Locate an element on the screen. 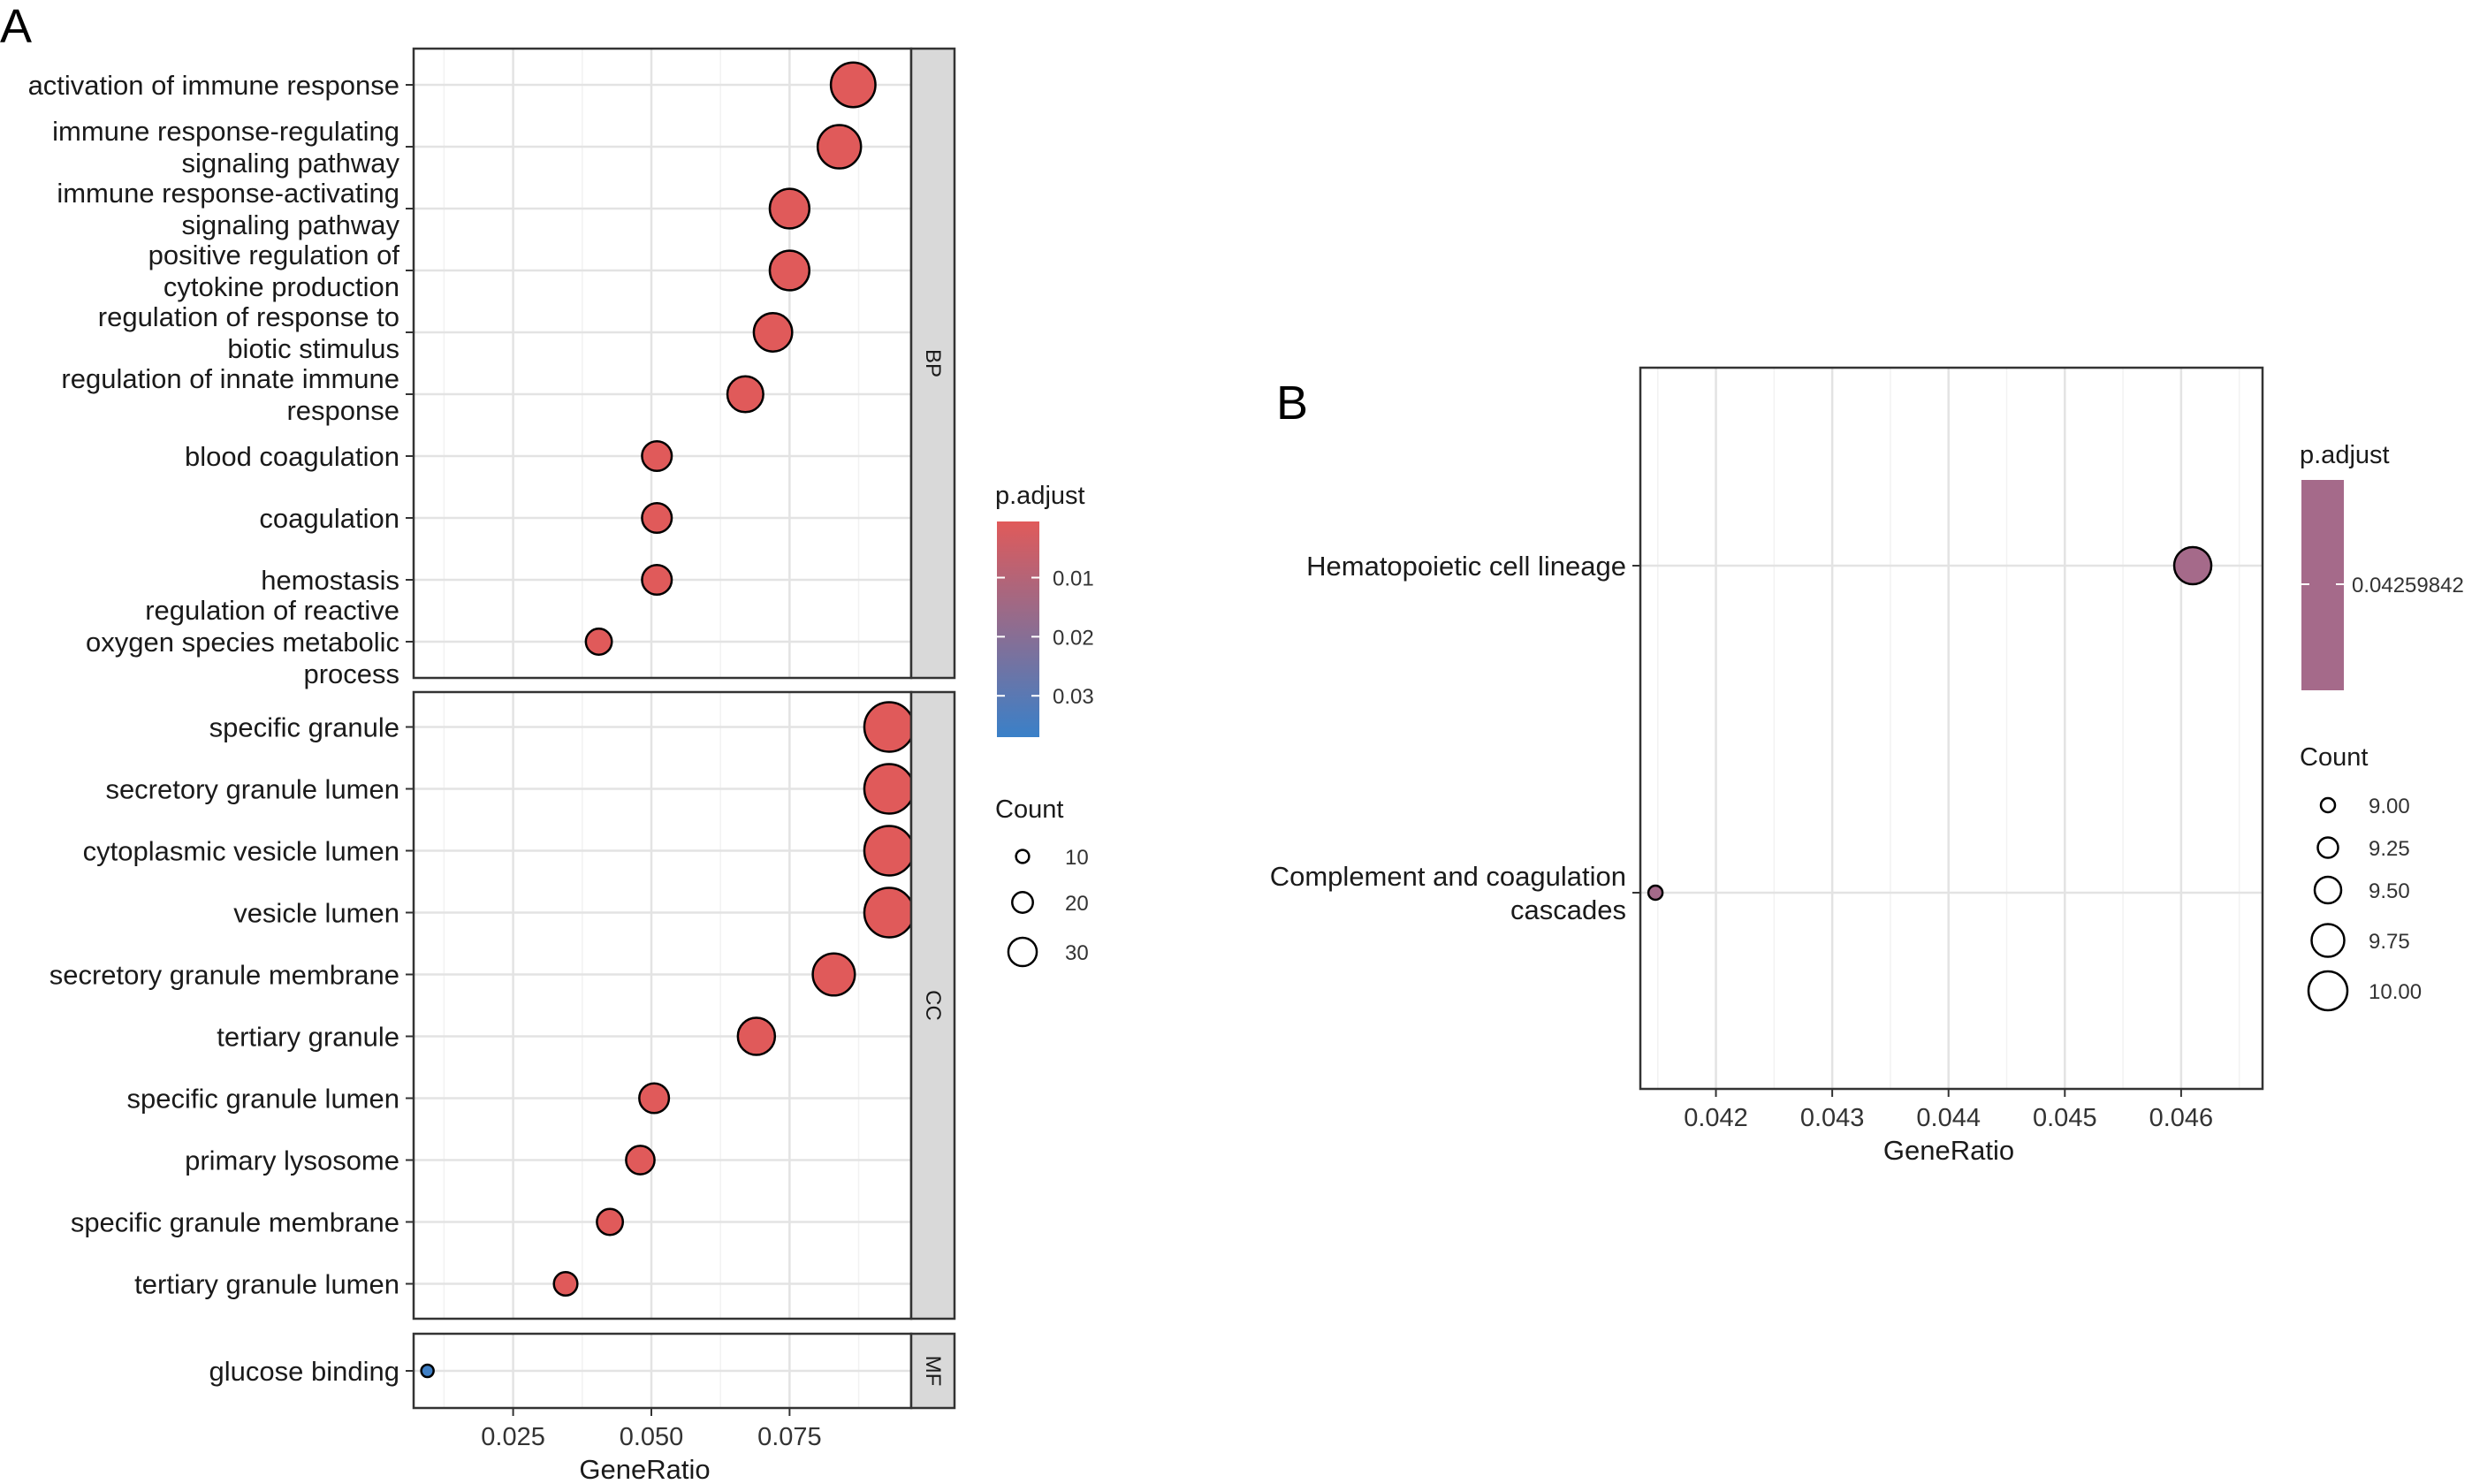  term-label: cytoplasmic vesicle lumen is located at coordinates (241, 851).